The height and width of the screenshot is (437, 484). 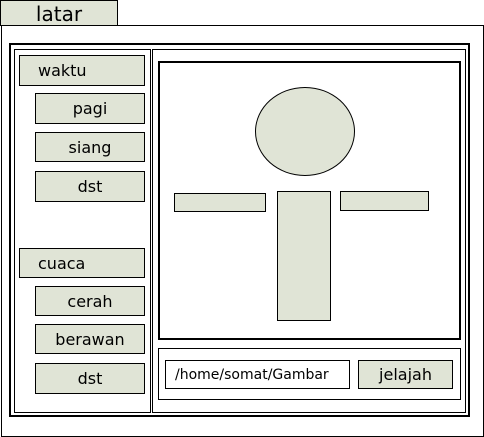 What do you see at coordinates (305, 131) in the screenshot?
I see `figure-head-shape` at bounding box center [305, 131].